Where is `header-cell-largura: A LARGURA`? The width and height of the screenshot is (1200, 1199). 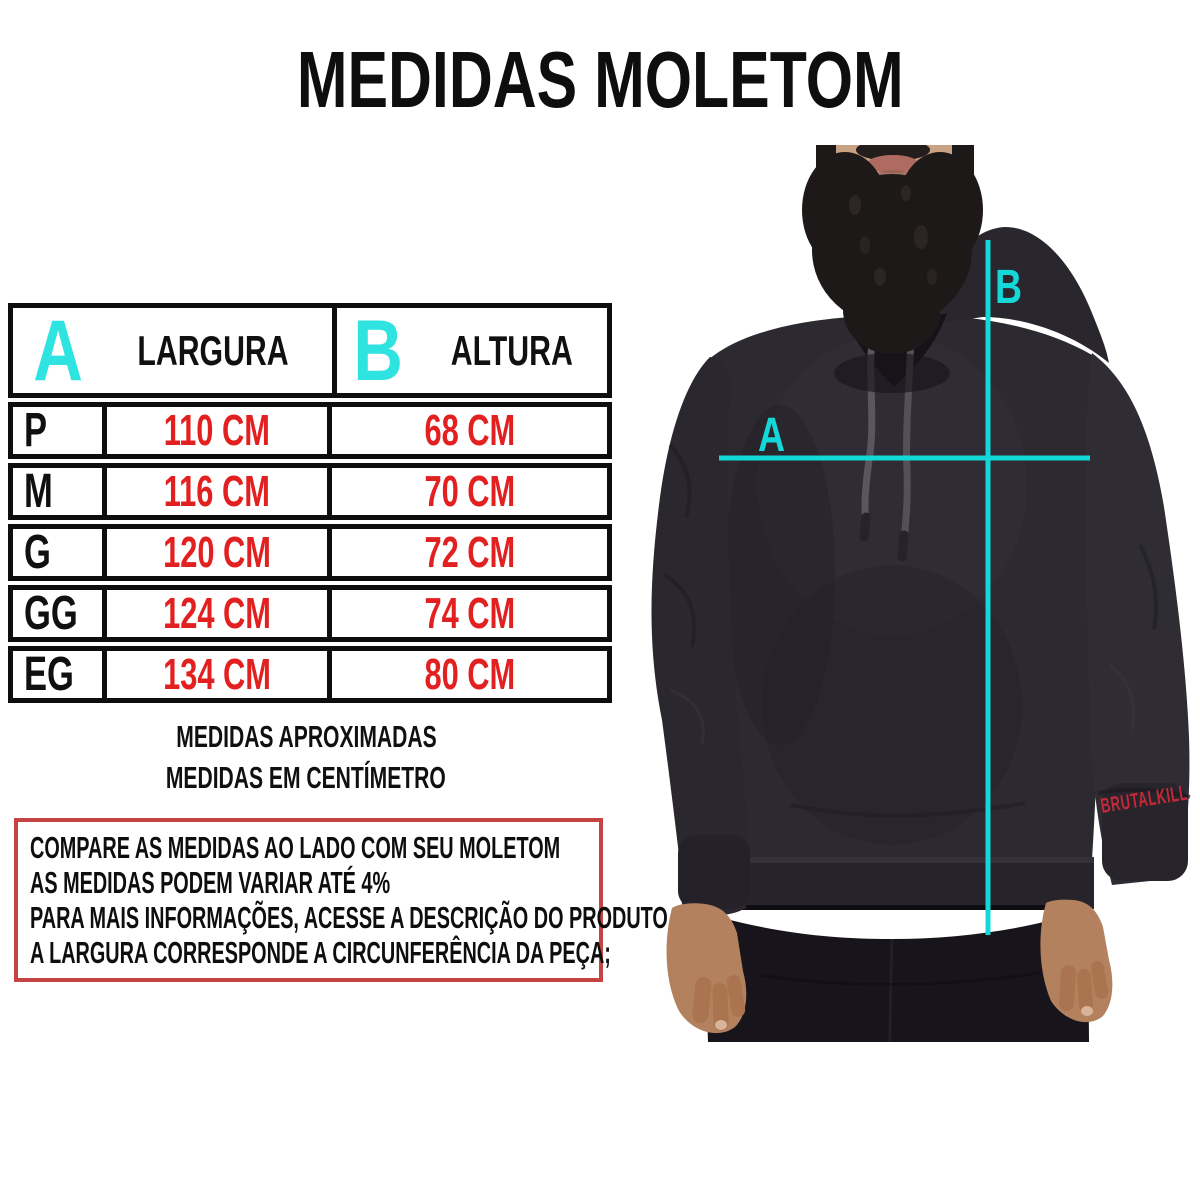
header-cell-largura: A LARGURA is located at coordinates (175, 350).